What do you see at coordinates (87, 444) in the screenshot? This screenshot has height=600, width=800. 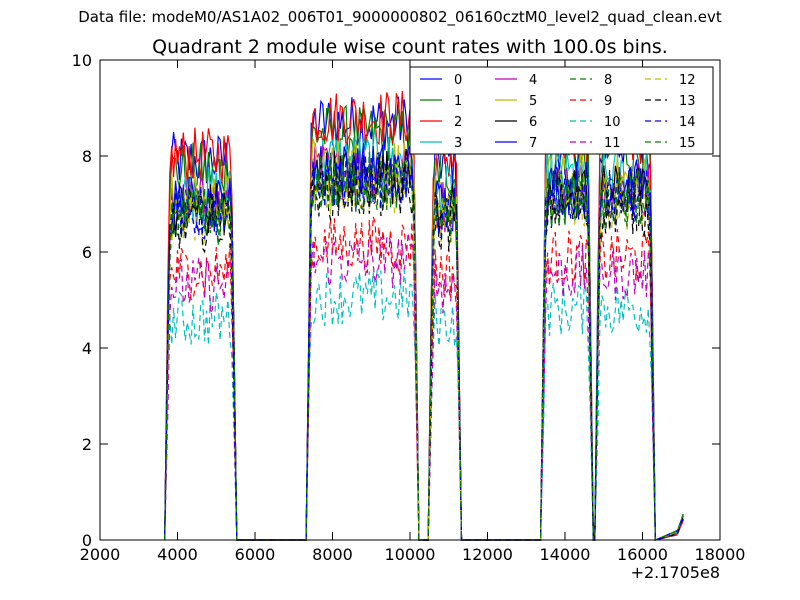 I see `y-tick-label: 2` at bounding box center [87, 444].